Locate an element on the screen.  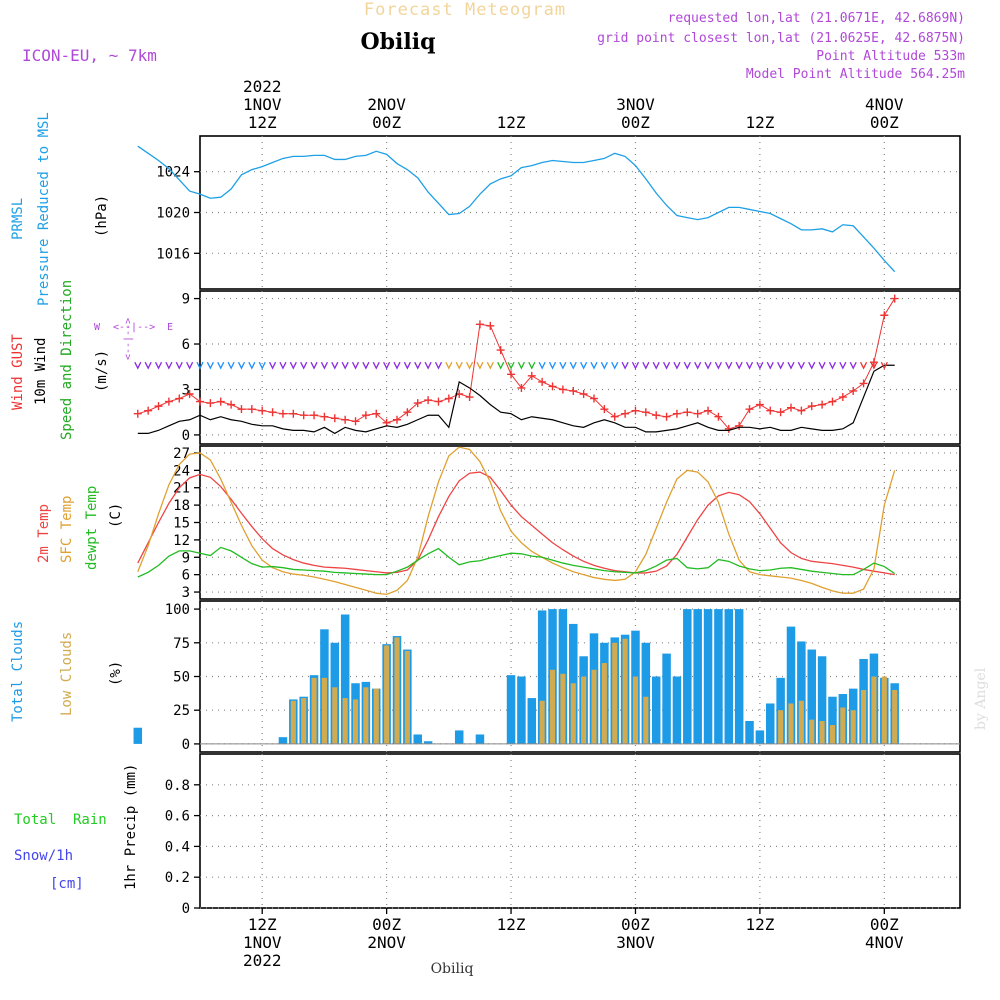
top-time-label: 4NOV is located at coordinates (884, 104).